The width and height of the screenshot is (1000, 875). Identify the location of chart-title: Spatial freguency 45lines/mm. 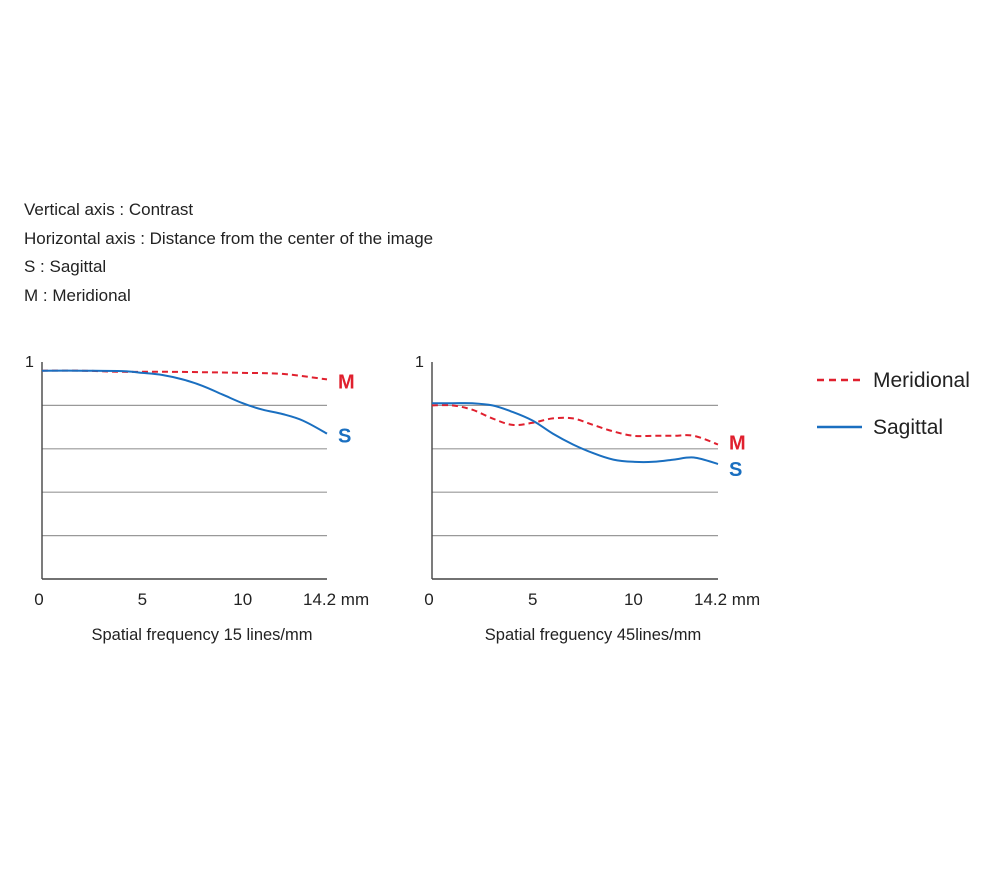
(593, 635).